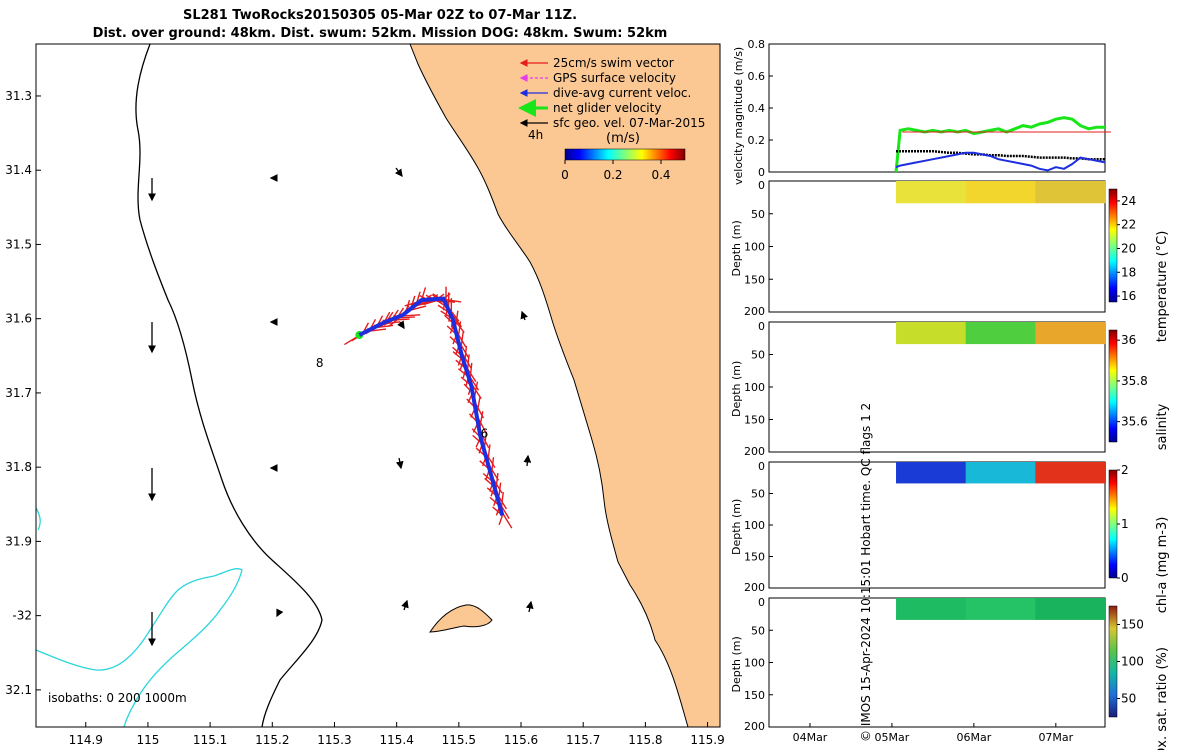 The width and height of the screenshot is (1200, 750). What do you see at coordinates (272, 740) in the screenshot?
I see `map-xtick-label: 115.2` at bounding box center [272, 740].